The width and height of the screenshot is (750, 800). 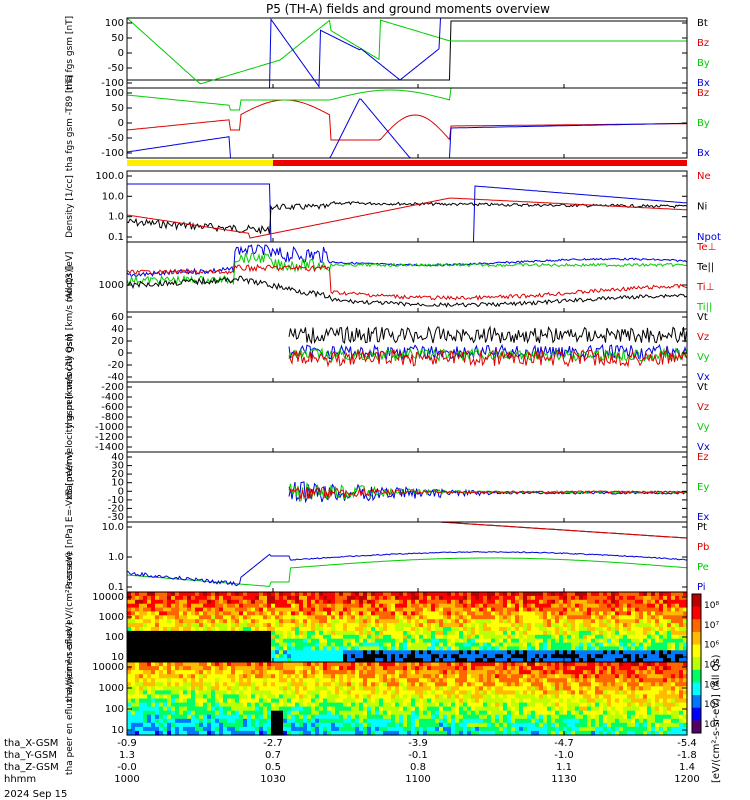 I want to click on panel-frame, so click(x=407, y=123).